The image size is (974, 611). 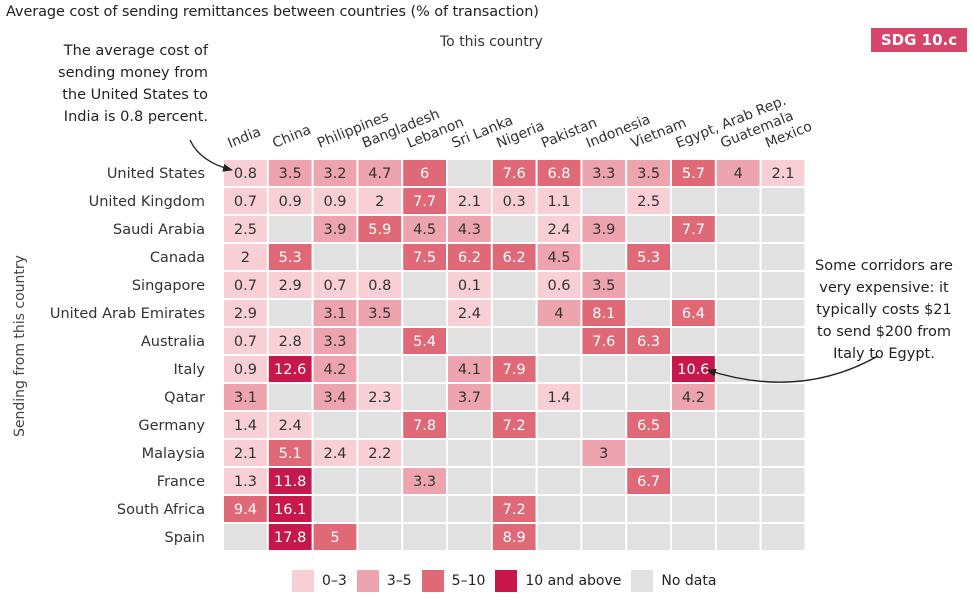 I want to click on cell-value-label: 2.8, so click(x=290, y=342).